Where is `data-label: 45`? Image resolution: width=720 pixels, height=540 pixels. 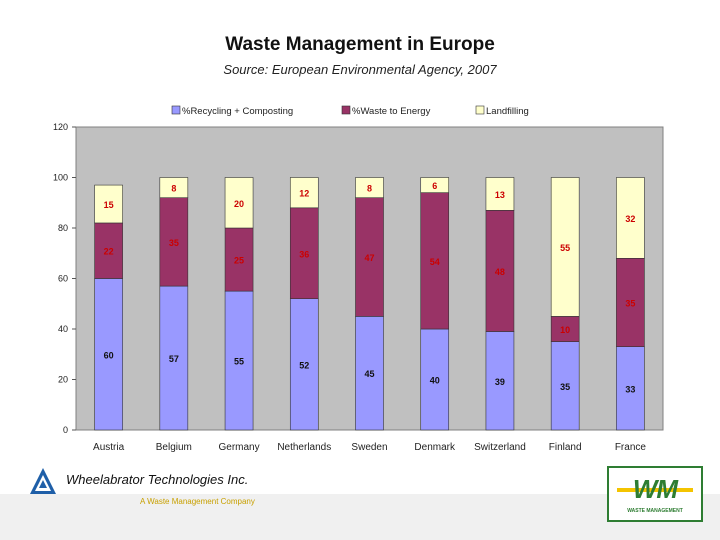 data-label: 45 is located at coordinates (369, 374).